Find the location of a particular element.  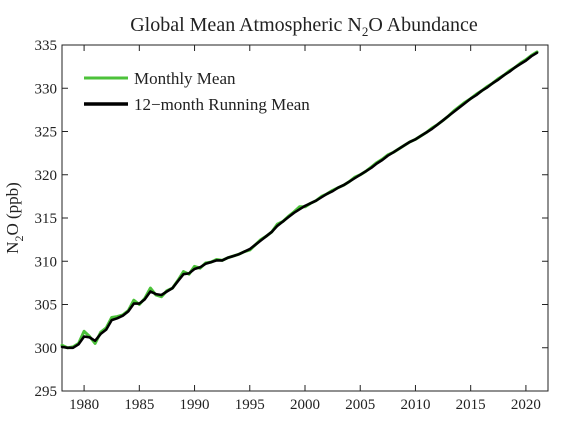

x-tick-label: 2010 is located at coordinates (415, 405).